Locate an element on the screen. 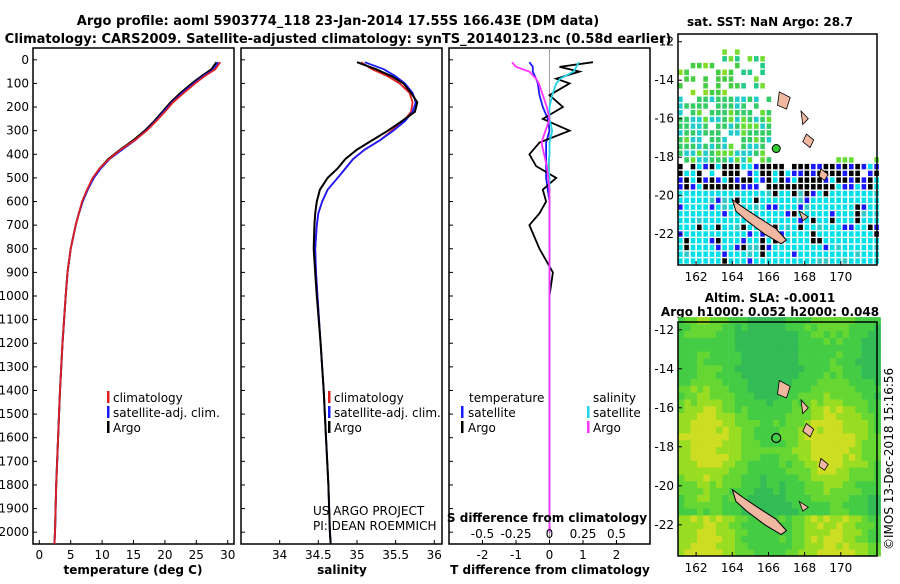  sla-map is located at coordinates (779, 437).